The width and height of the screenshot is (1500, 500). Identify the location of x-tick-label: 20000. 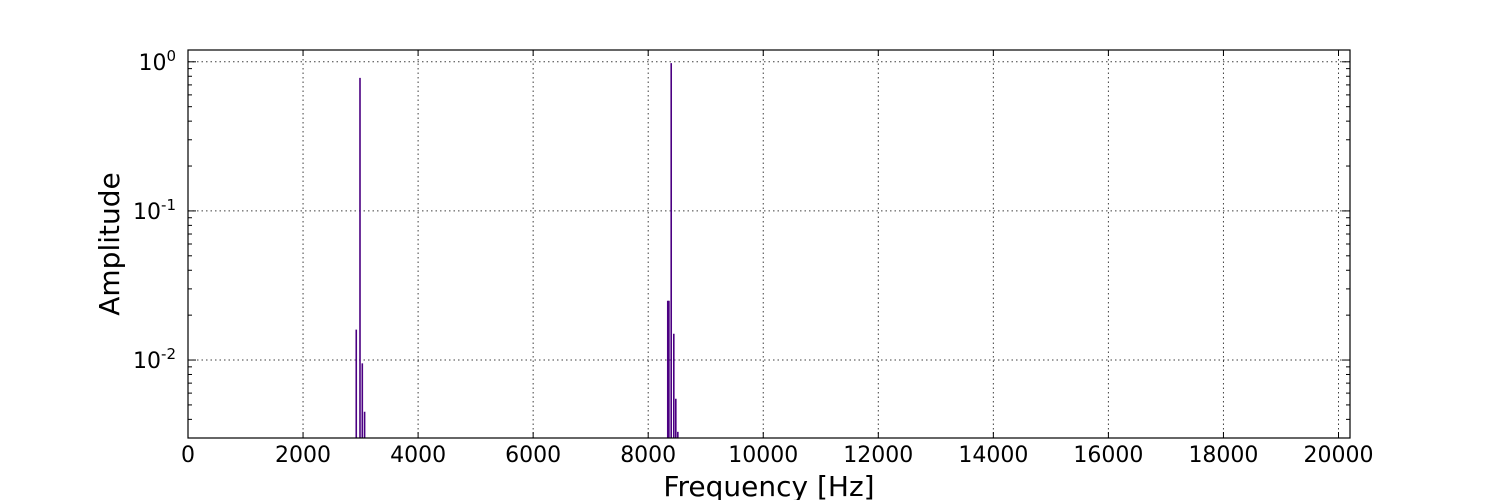
(1338, 455).